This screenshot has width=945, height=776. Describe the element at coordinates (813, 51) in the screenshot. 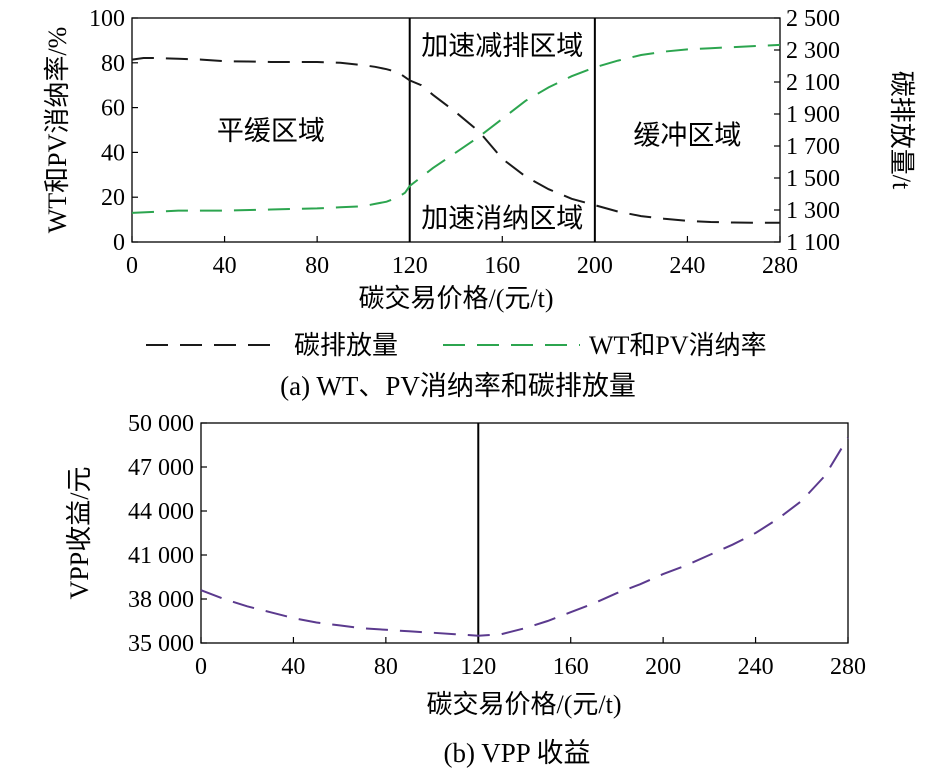

I see `a-right-tick-label: 2 300` at that location.